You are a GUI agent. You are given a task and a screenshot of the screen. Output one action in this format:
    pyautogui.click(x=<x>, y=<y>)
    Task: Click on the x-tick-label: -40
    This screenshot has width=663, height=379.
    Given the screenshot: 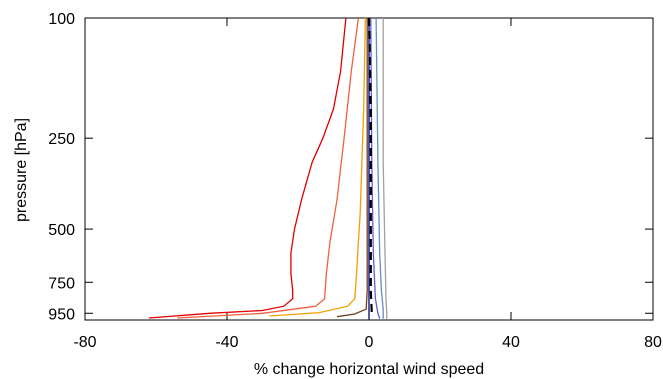 What is the action you would take?
    pyautogui.click(x=226, y=342)
    